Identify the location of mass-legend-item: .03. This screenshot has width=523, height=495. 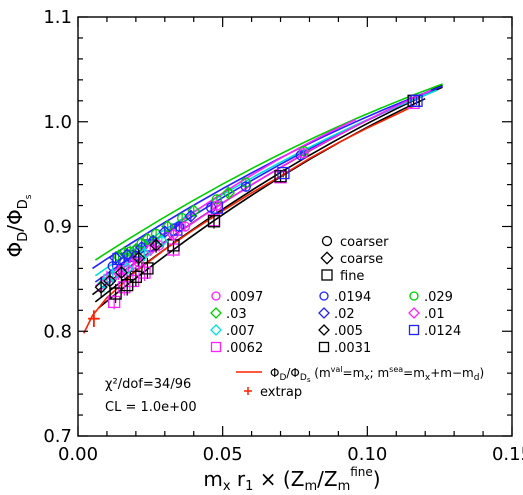
(228, 314).